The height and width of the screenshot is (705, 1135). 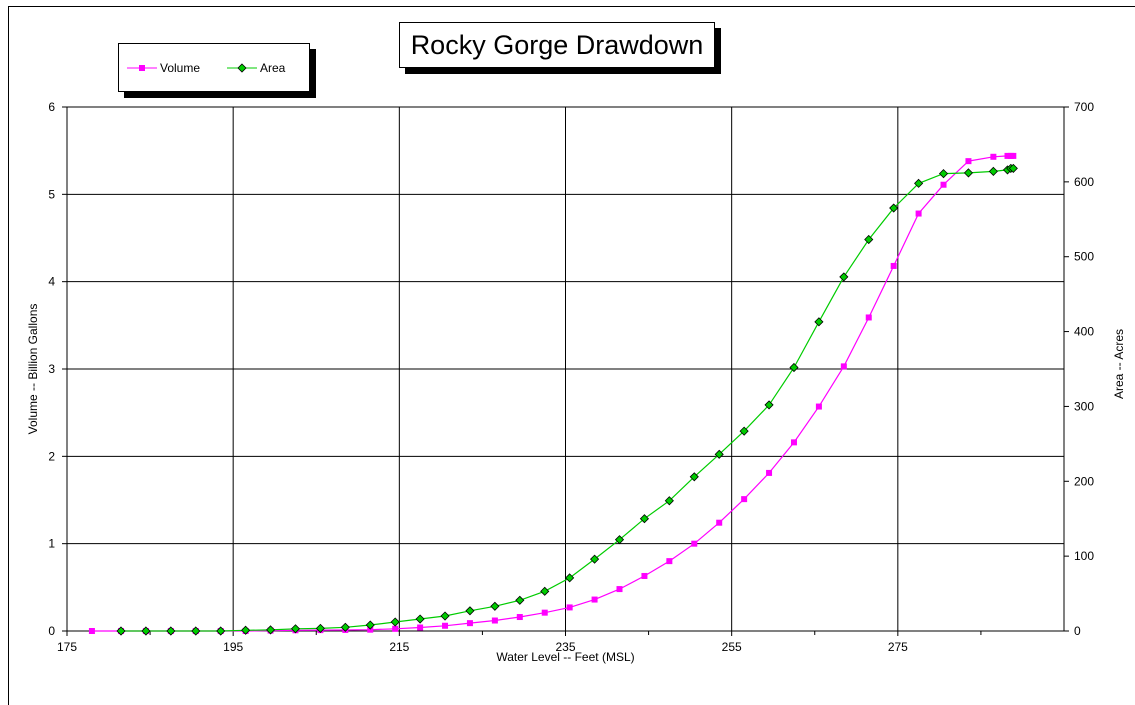 What do you see at coordinates (273, 68) in the screenshot?
I see `legend-area-label: Area` at bounding box center [273, 68].